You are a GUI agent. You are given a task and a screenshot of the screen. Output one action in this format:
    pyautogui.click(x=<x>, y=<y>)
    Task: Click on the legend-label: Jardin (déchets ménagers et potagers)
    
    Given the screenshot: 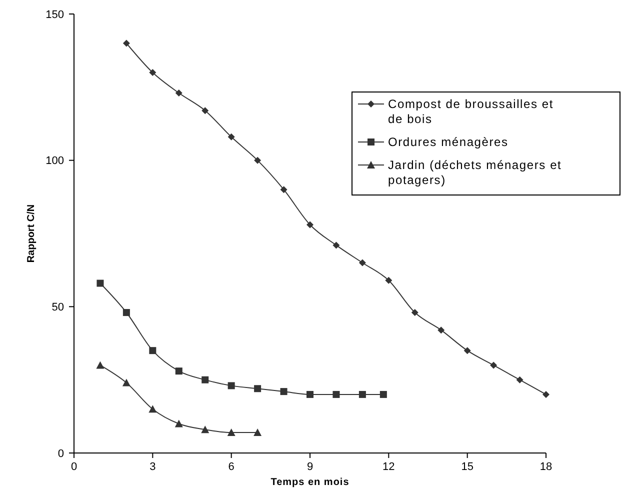 What is the action you would take?
    pyautogui.click(x=475, y=173)
    